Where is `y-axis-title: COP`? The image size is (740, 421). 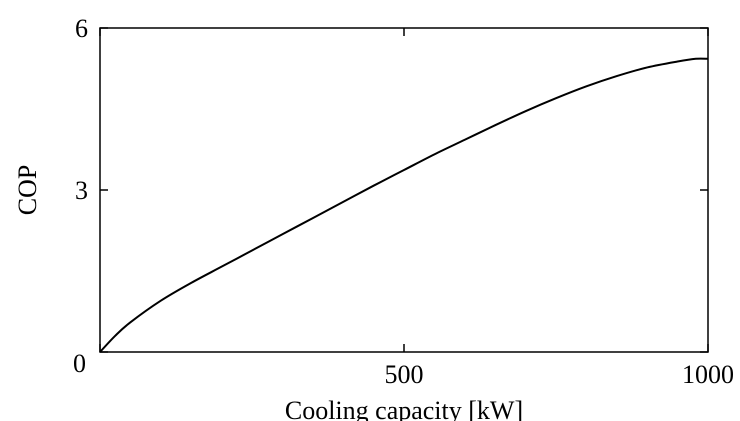 y-axis-title: COP is located at coordinates (27, 190).